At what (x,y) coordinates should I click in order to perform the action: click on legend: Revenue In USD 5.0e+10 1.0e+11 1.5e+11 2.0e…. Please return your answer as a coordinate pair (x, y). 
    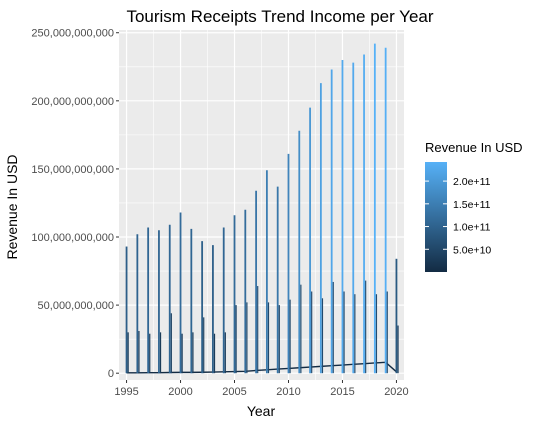
    Looking at the image, I should click on (474, 206).